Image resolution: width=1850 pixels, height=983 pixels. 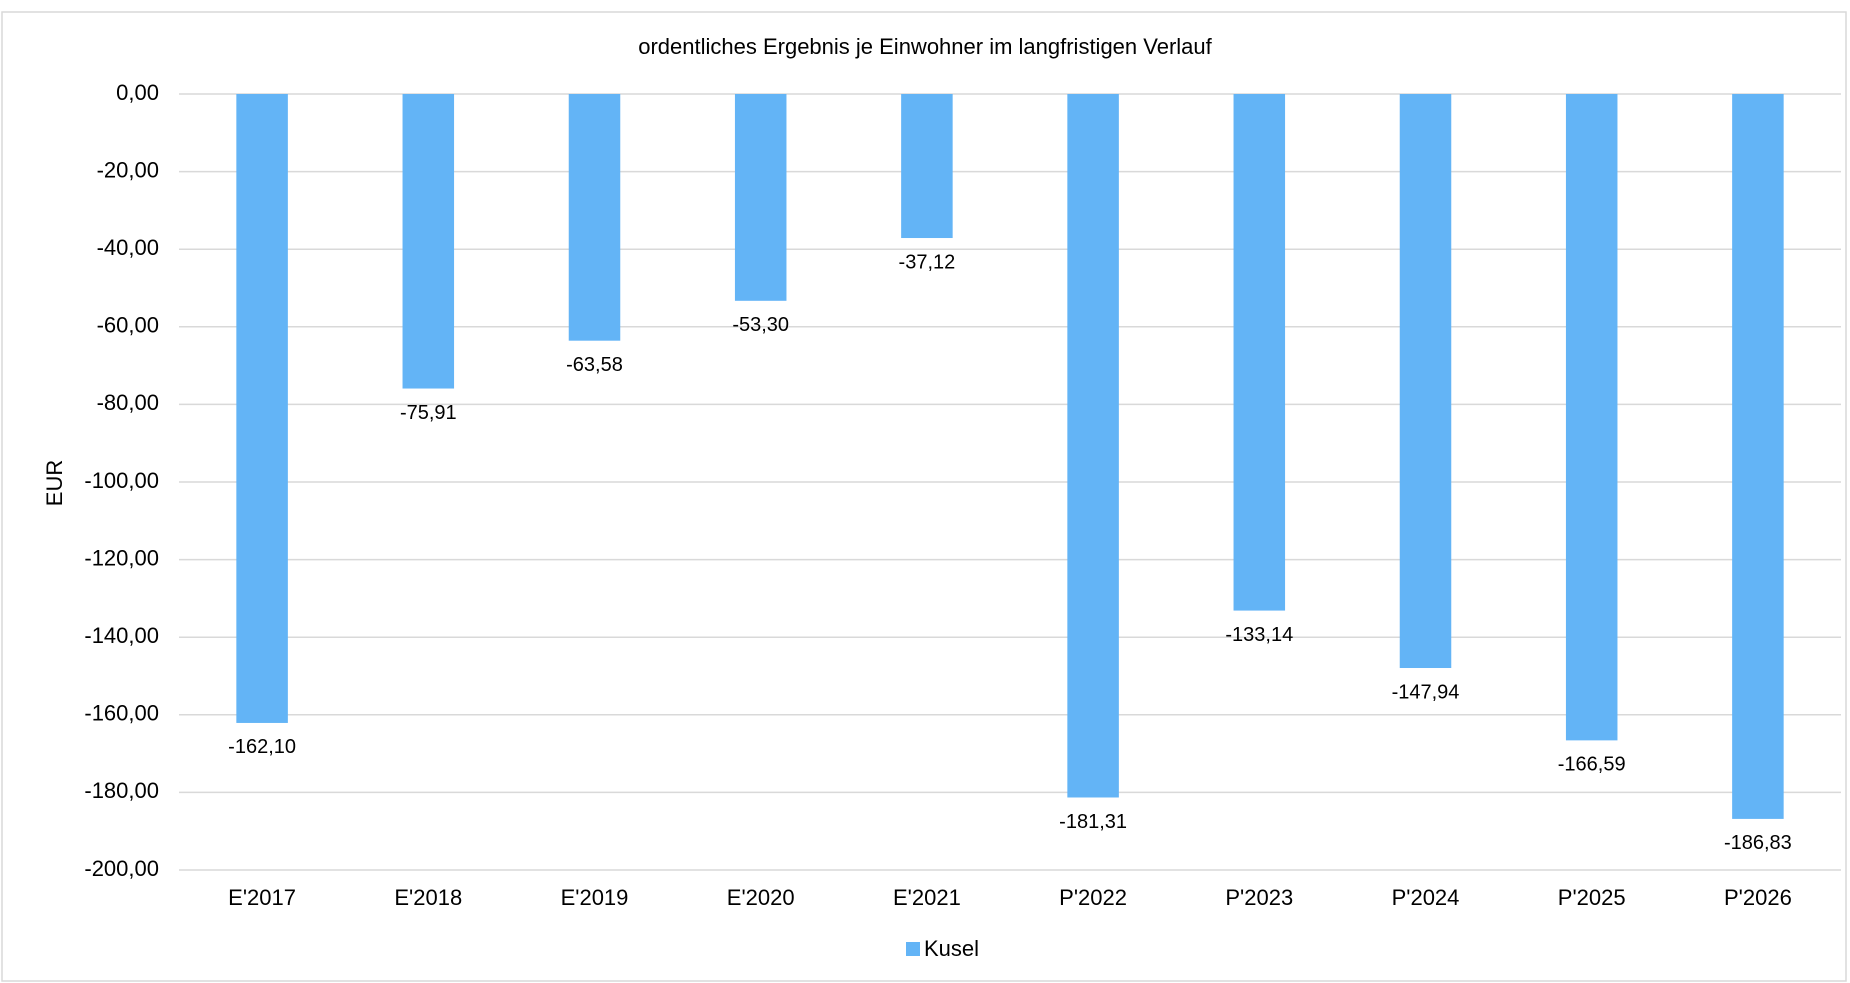 What do you see at coordinates (913, 949) in the screenshot?
I see `legend-swatch` at bounding box center [913, 949].